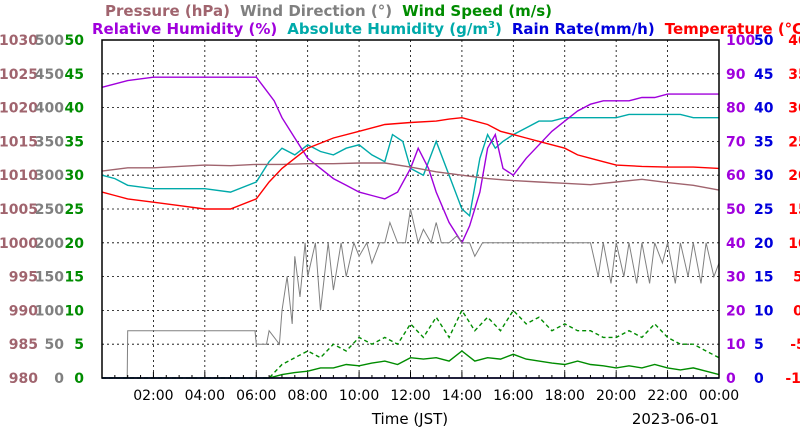  I want to click on series-wind-speed-m-s-gust, so click(411, 343).